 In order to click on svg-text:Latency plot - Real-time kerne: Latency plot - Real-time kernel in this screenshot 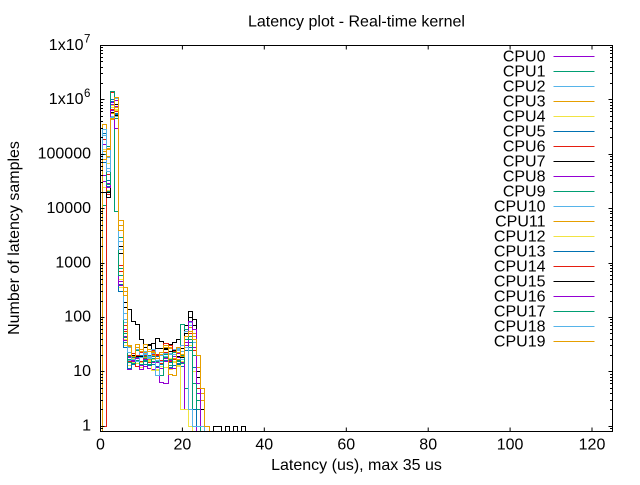, I will do `click(356, 22)`.